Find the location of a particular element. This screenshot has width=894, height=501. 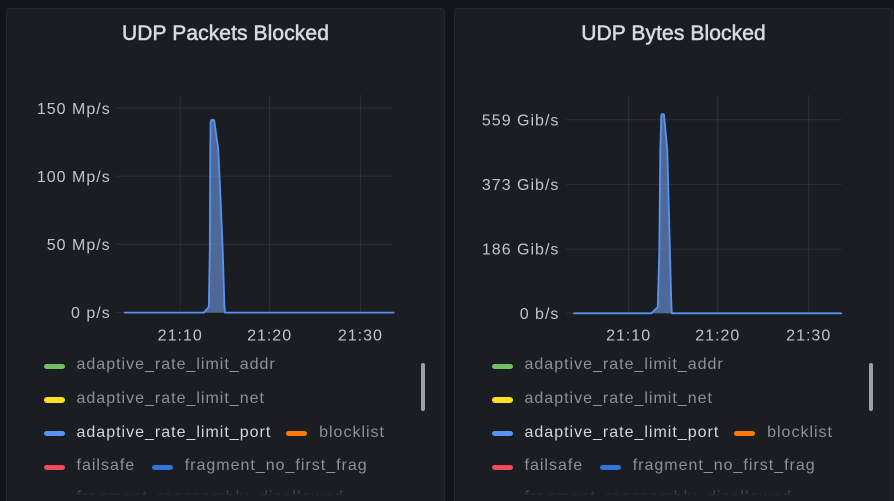

svg-text: 150 Mp/s is located at coordinates (74, 109).